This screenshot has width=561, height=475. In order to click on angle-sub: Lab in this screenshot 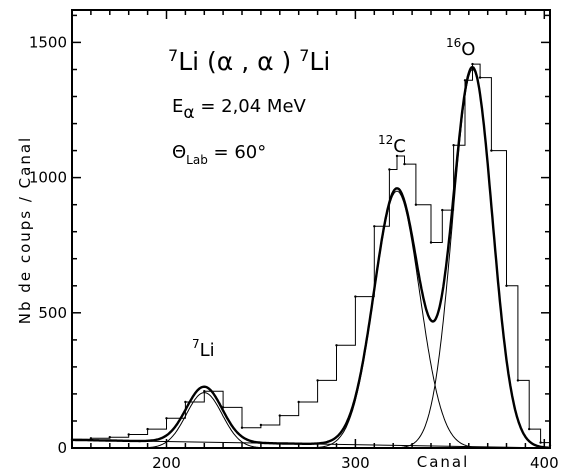, I will do `click(197, 160)`.